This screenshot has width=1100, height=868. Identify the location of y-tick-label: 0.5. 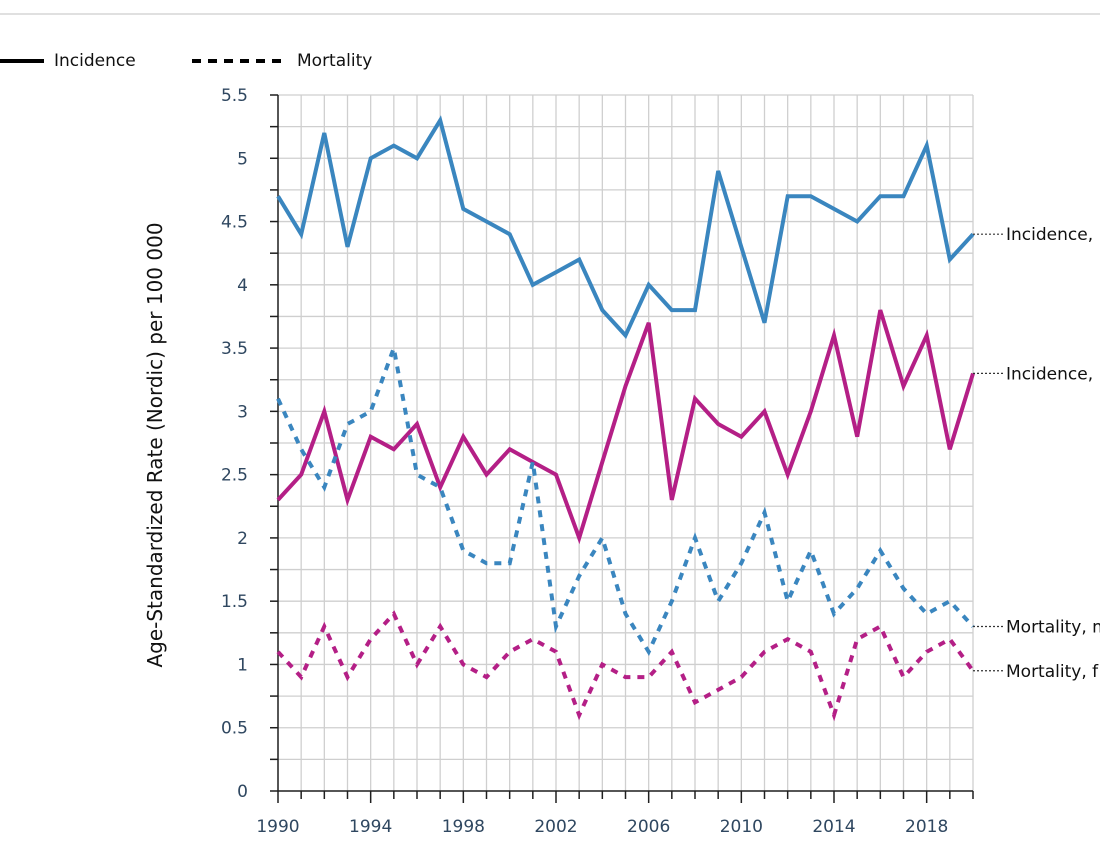
(234, 729).